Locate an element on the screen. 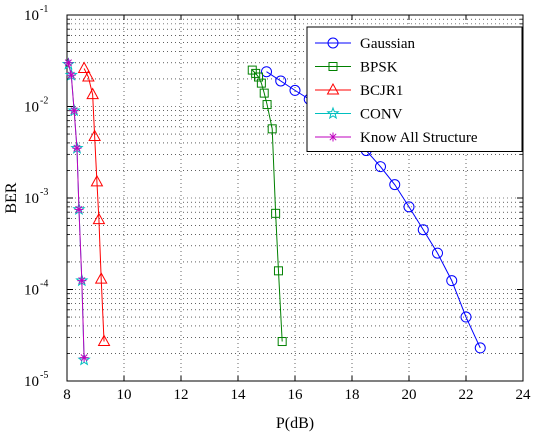 The width and height of the screenshot is (550, 436). legend-item-know-all-structure: Know All Structure is located at coordinates (396, 138).